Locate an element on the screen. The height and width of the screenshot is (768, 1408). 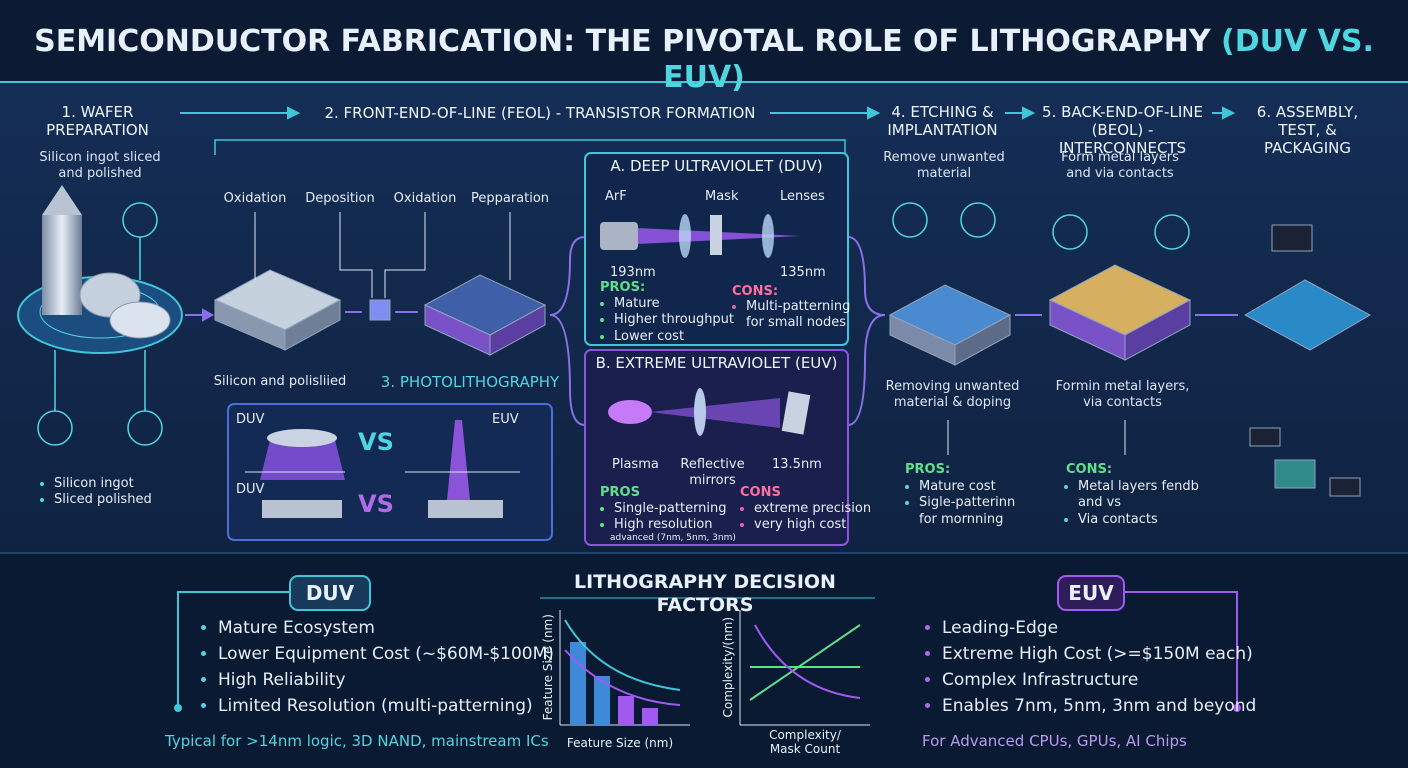
section-title: LITHOGRAPHY DECISION FACTORS is located at coordinates (705, 593).